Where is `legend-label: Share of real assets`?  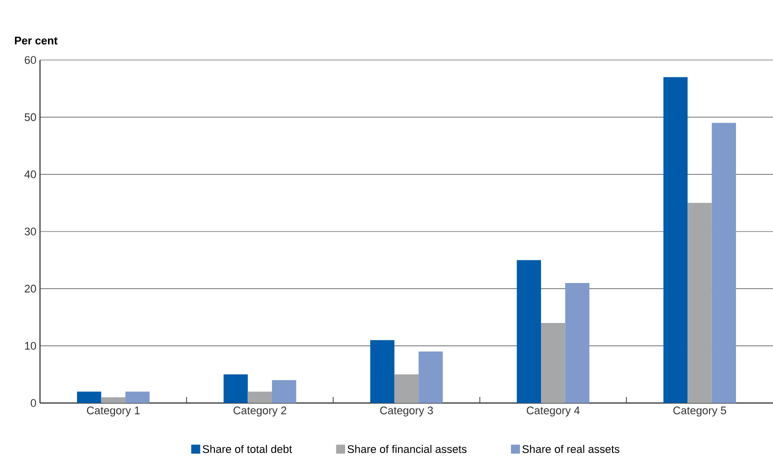 legend-label: Share of real assets is located at coordinates (571, 449).